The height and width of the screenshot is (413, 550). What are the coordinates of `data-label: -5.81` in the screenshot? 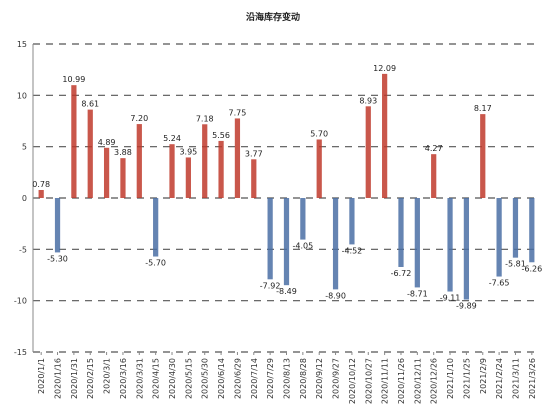 It's located at (515, 264).